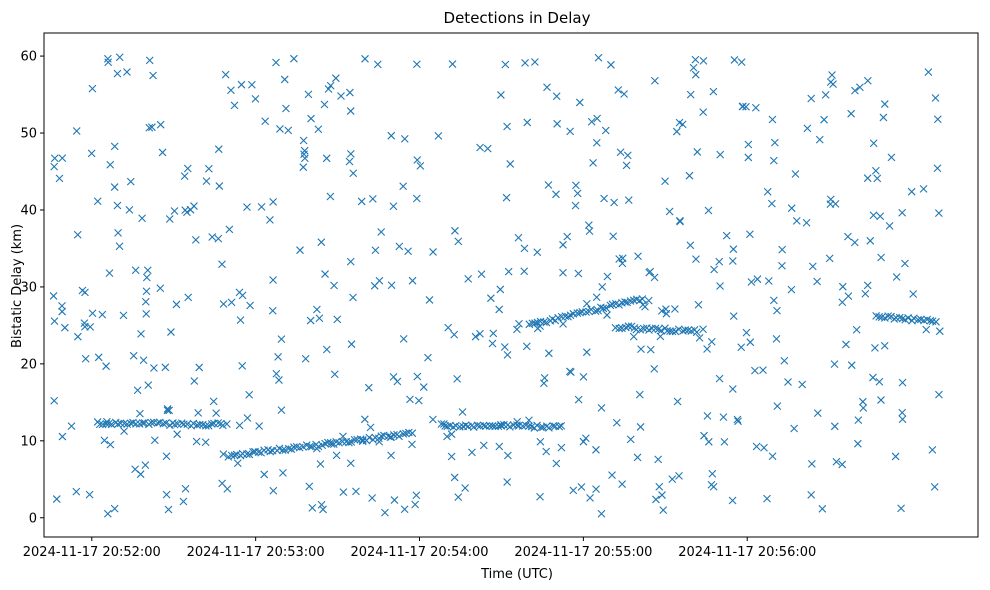  I want to click on x-tick-label: 2024-11-17 20:56:00, so click(747, 552).